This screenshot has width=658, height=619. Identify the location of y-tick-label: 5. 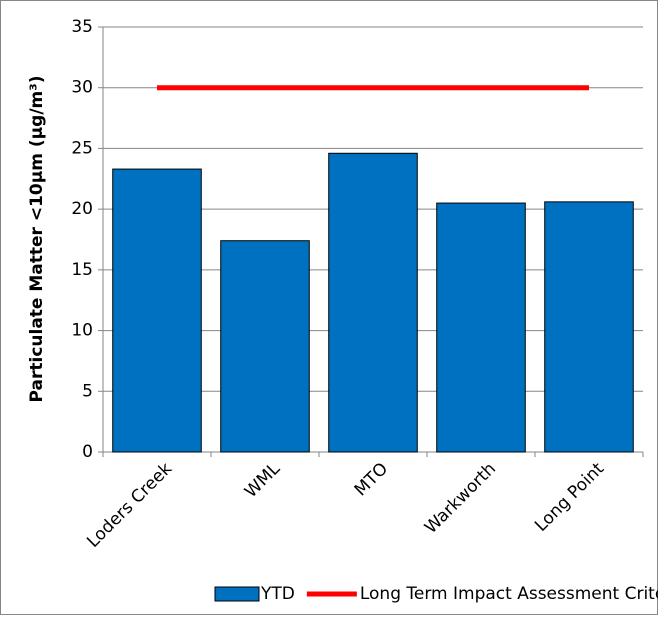
(87, 391).